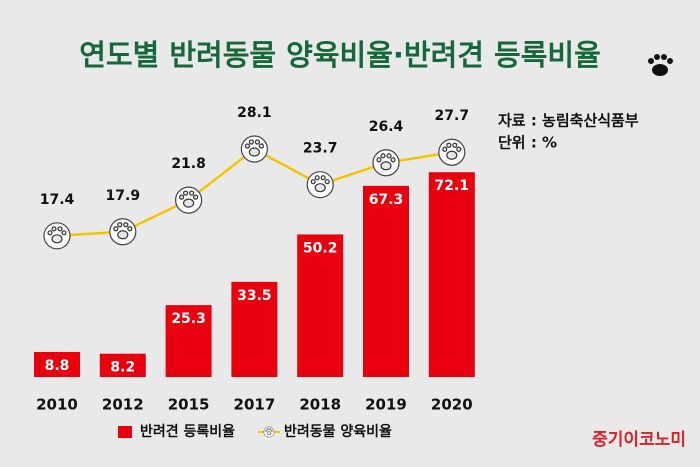 This screenshot has height=467, width=700. I want to click on legend-swatch, so click(125, 432).